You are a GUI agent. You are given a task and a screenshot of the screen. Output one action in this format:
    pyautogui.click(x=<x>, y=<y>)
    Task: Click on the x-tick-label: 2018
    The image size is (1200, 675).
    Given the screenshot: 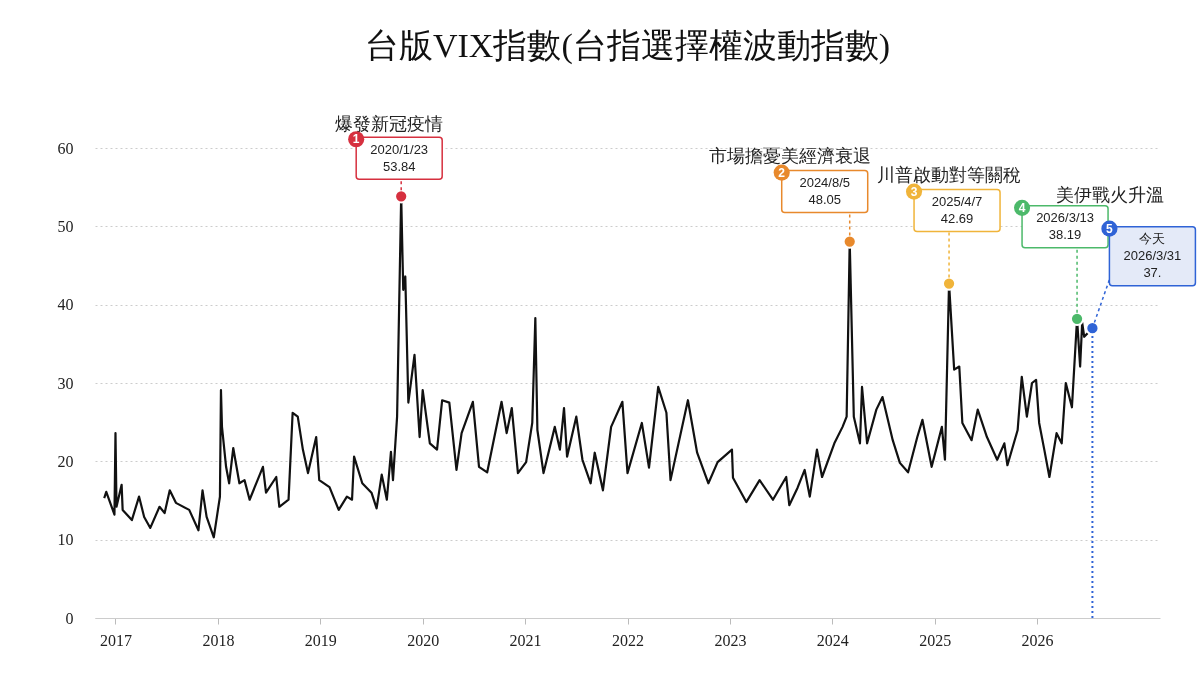 What is the action you would take?
    pyautogui.click(x=218, y=640)
    